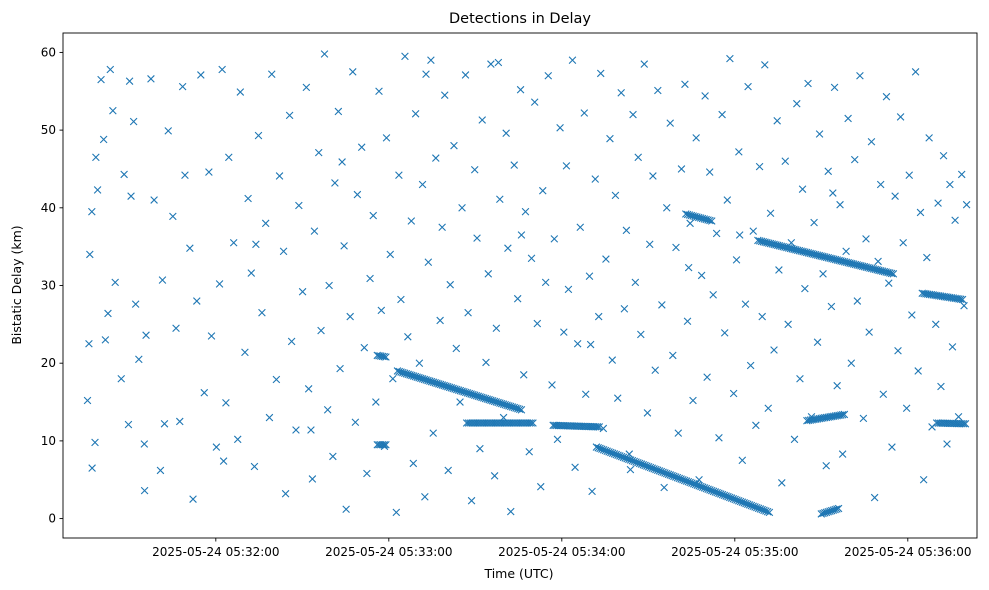 This screenshot has height=590, width=989. Describe the element at coordinates (907, 552) in the screenshot. I see `x-tick-label: 2025-05-24 05:36:00` at that location.